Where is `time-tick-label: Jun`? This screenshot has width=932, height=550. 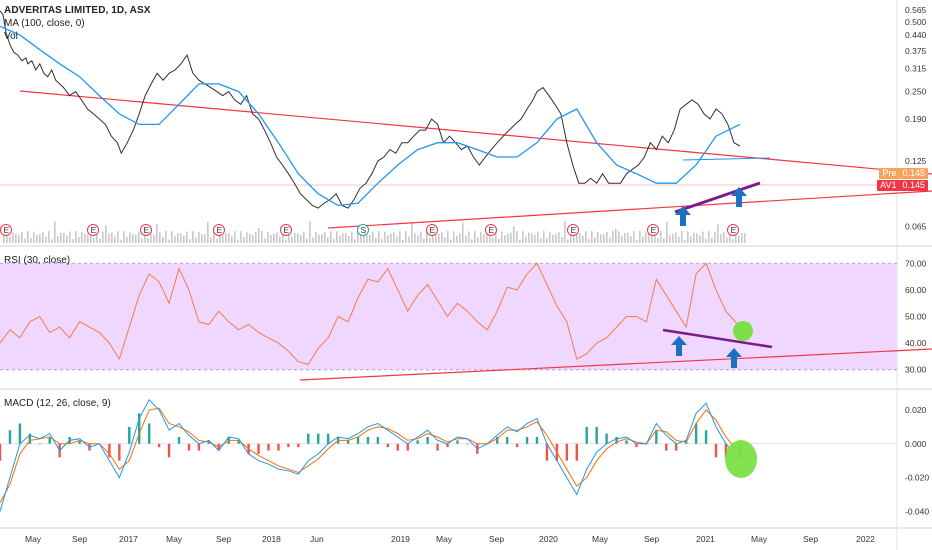 time-tick-label: Jun is located at coordinates (317, 539).